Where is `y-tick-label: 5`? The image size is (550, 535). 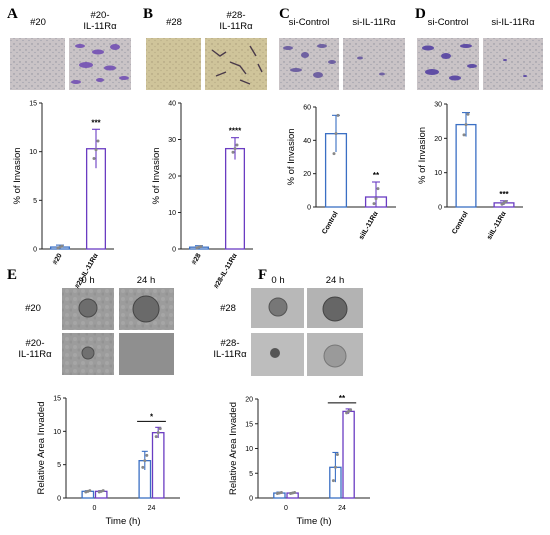 y-tick-label: 5 is located at coordinates (251, 474).